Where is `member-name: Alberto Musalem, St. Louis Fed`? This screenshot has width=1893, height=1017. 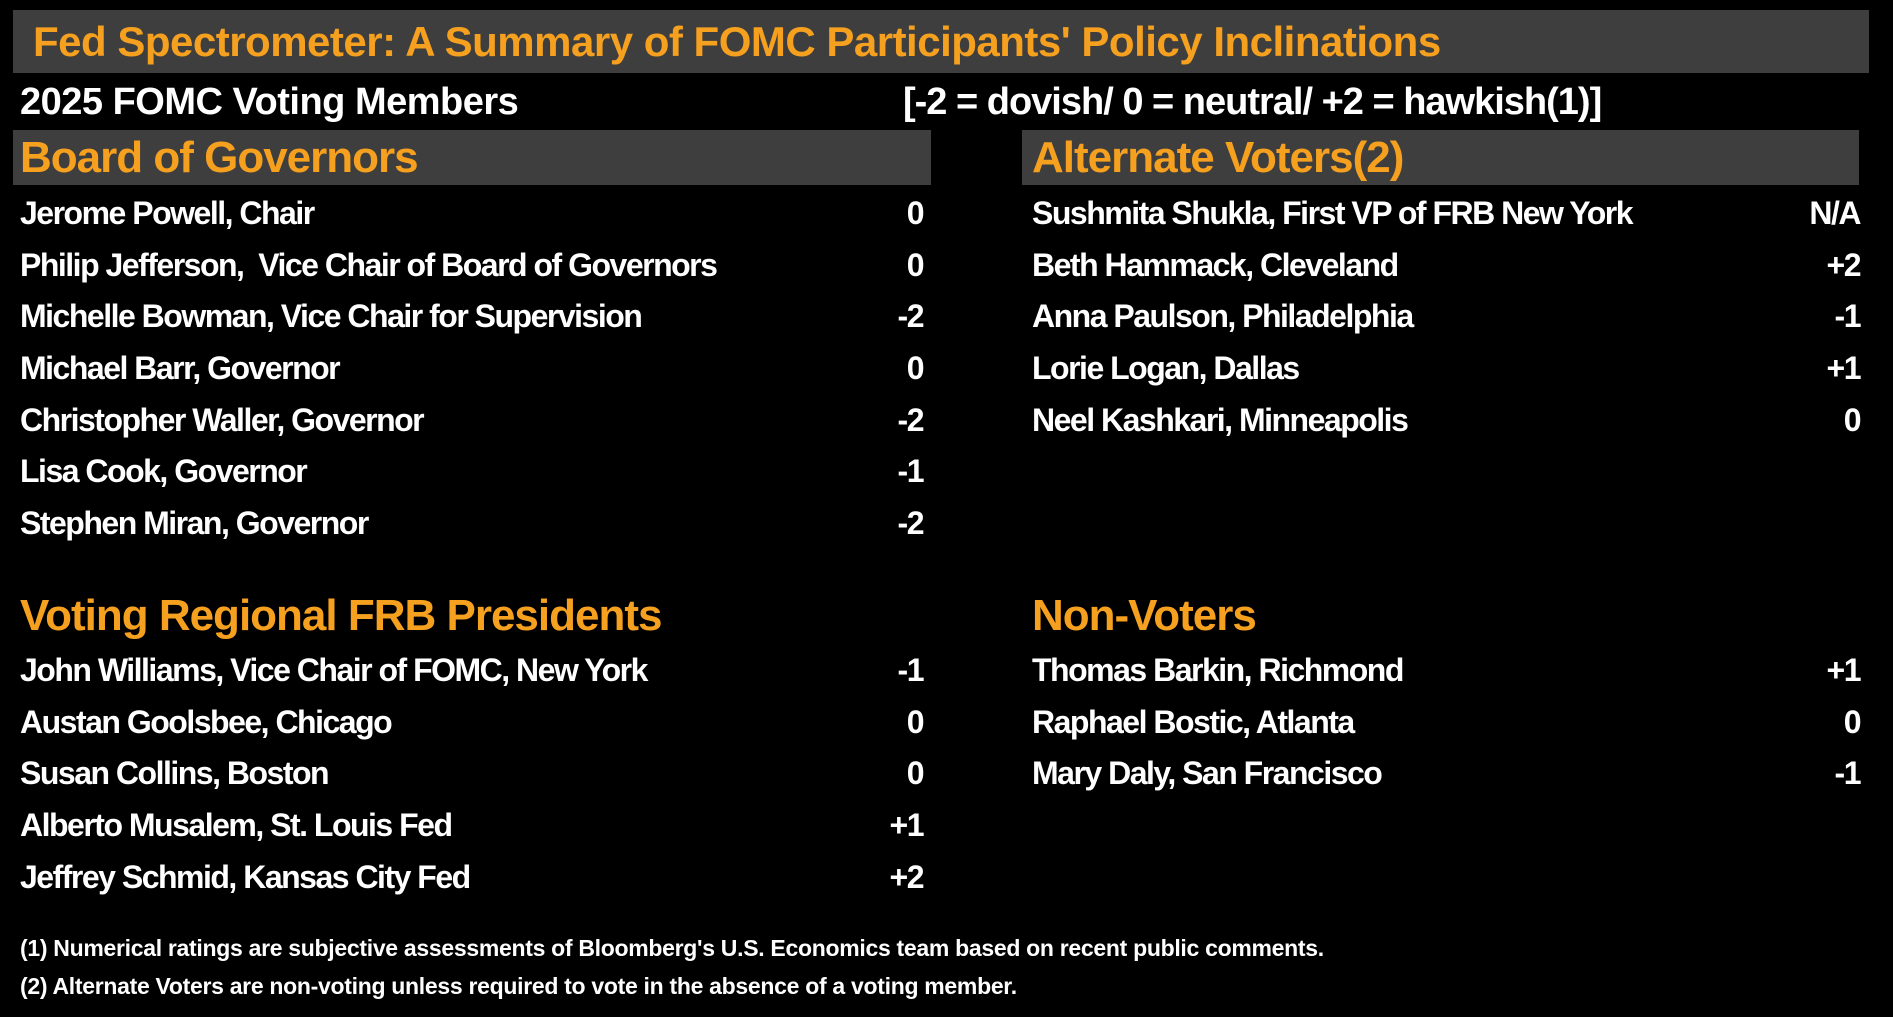 member-name: Alberto Musalem, St. Louis Fed is located at coordinates (236, 825).